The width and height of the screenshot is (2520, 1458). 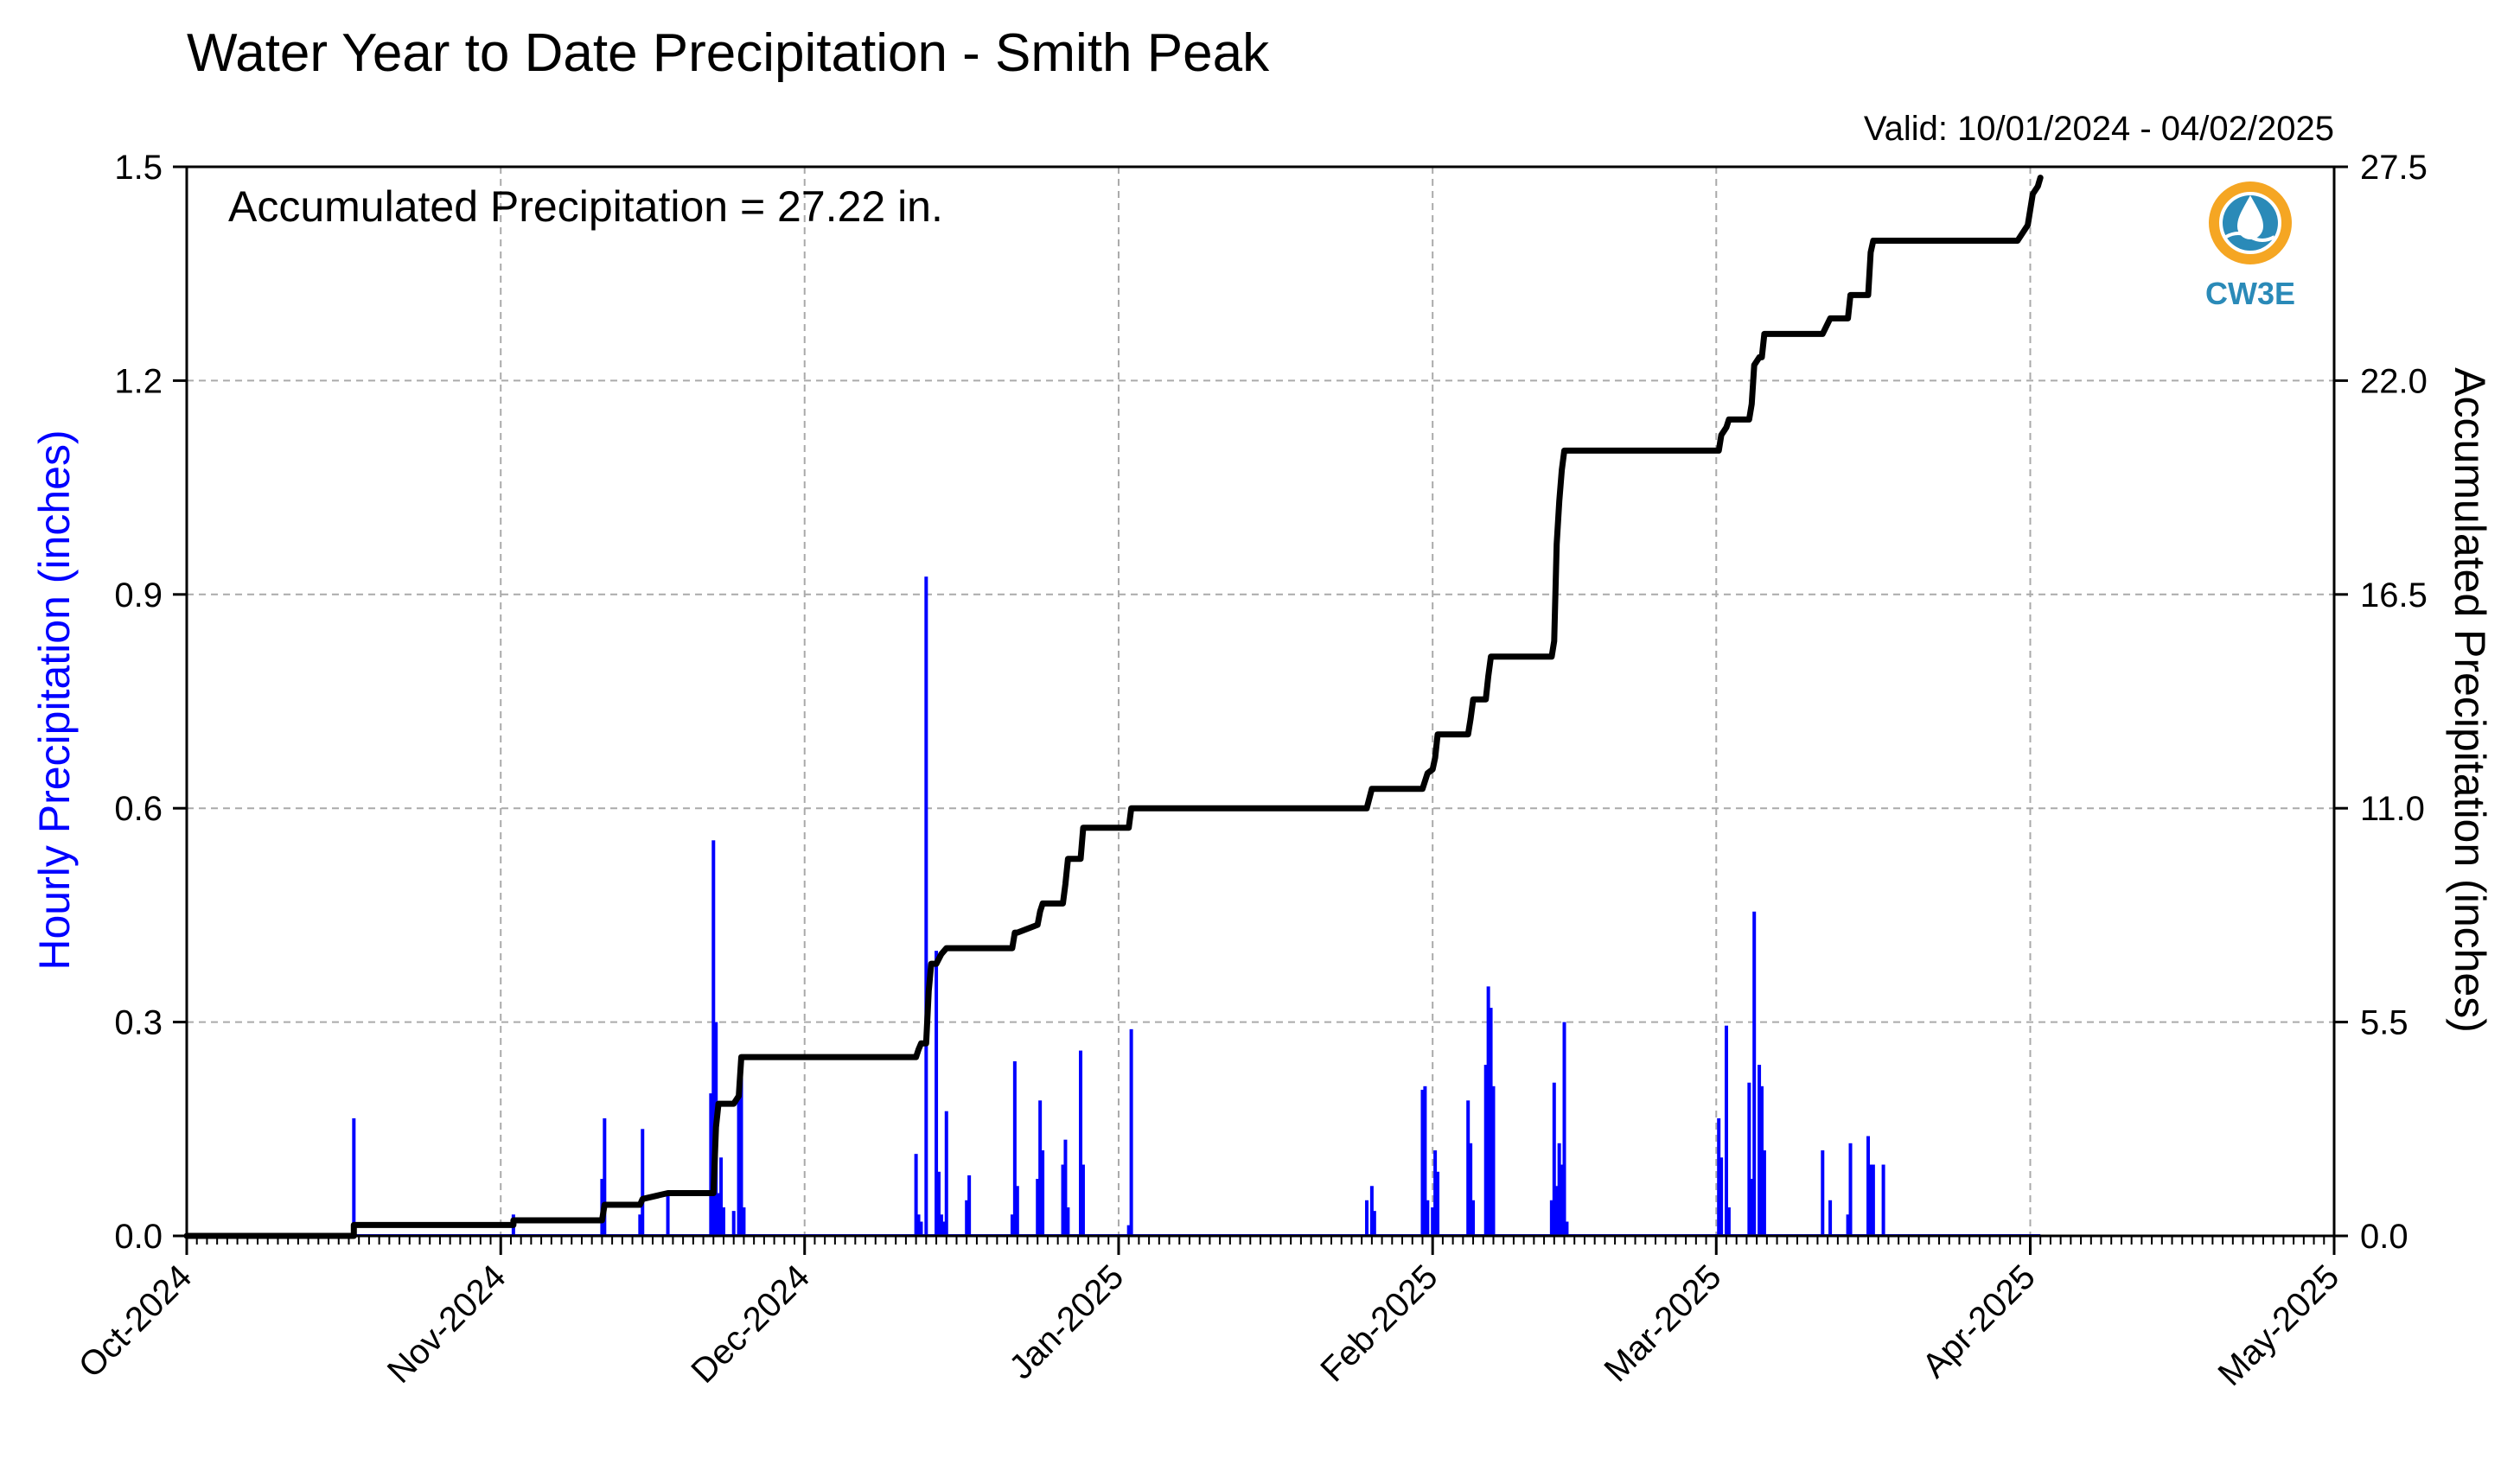 What do you see at coordinates (139, 595) in the screenshot?
I see `y-left-tick-label: 0.9` at bounding box center [139, 595].